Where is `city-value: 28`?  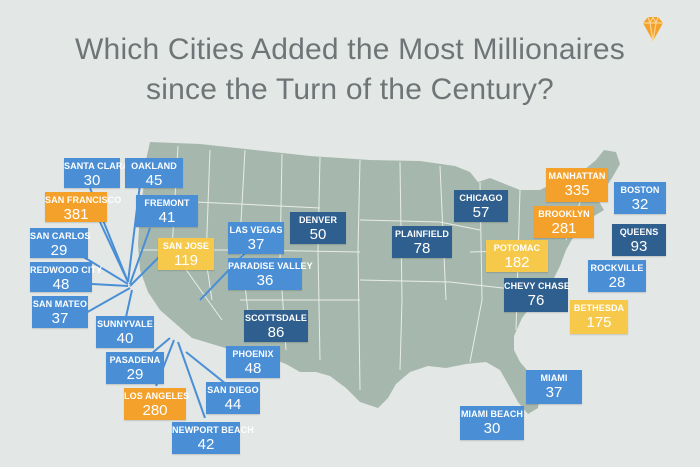 city-value: 28 is located at coordinates (617, 282).